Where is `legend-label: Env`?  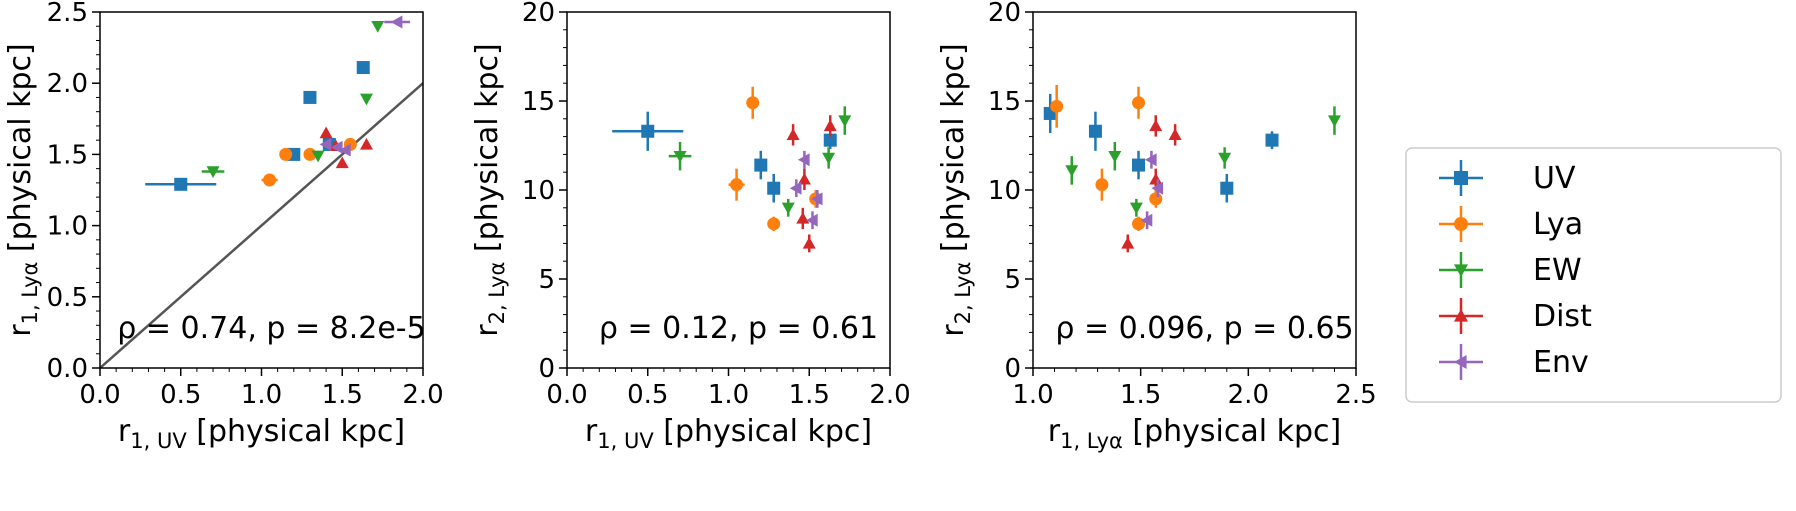
legend-label: Env is located at coordinates (1561, 362).